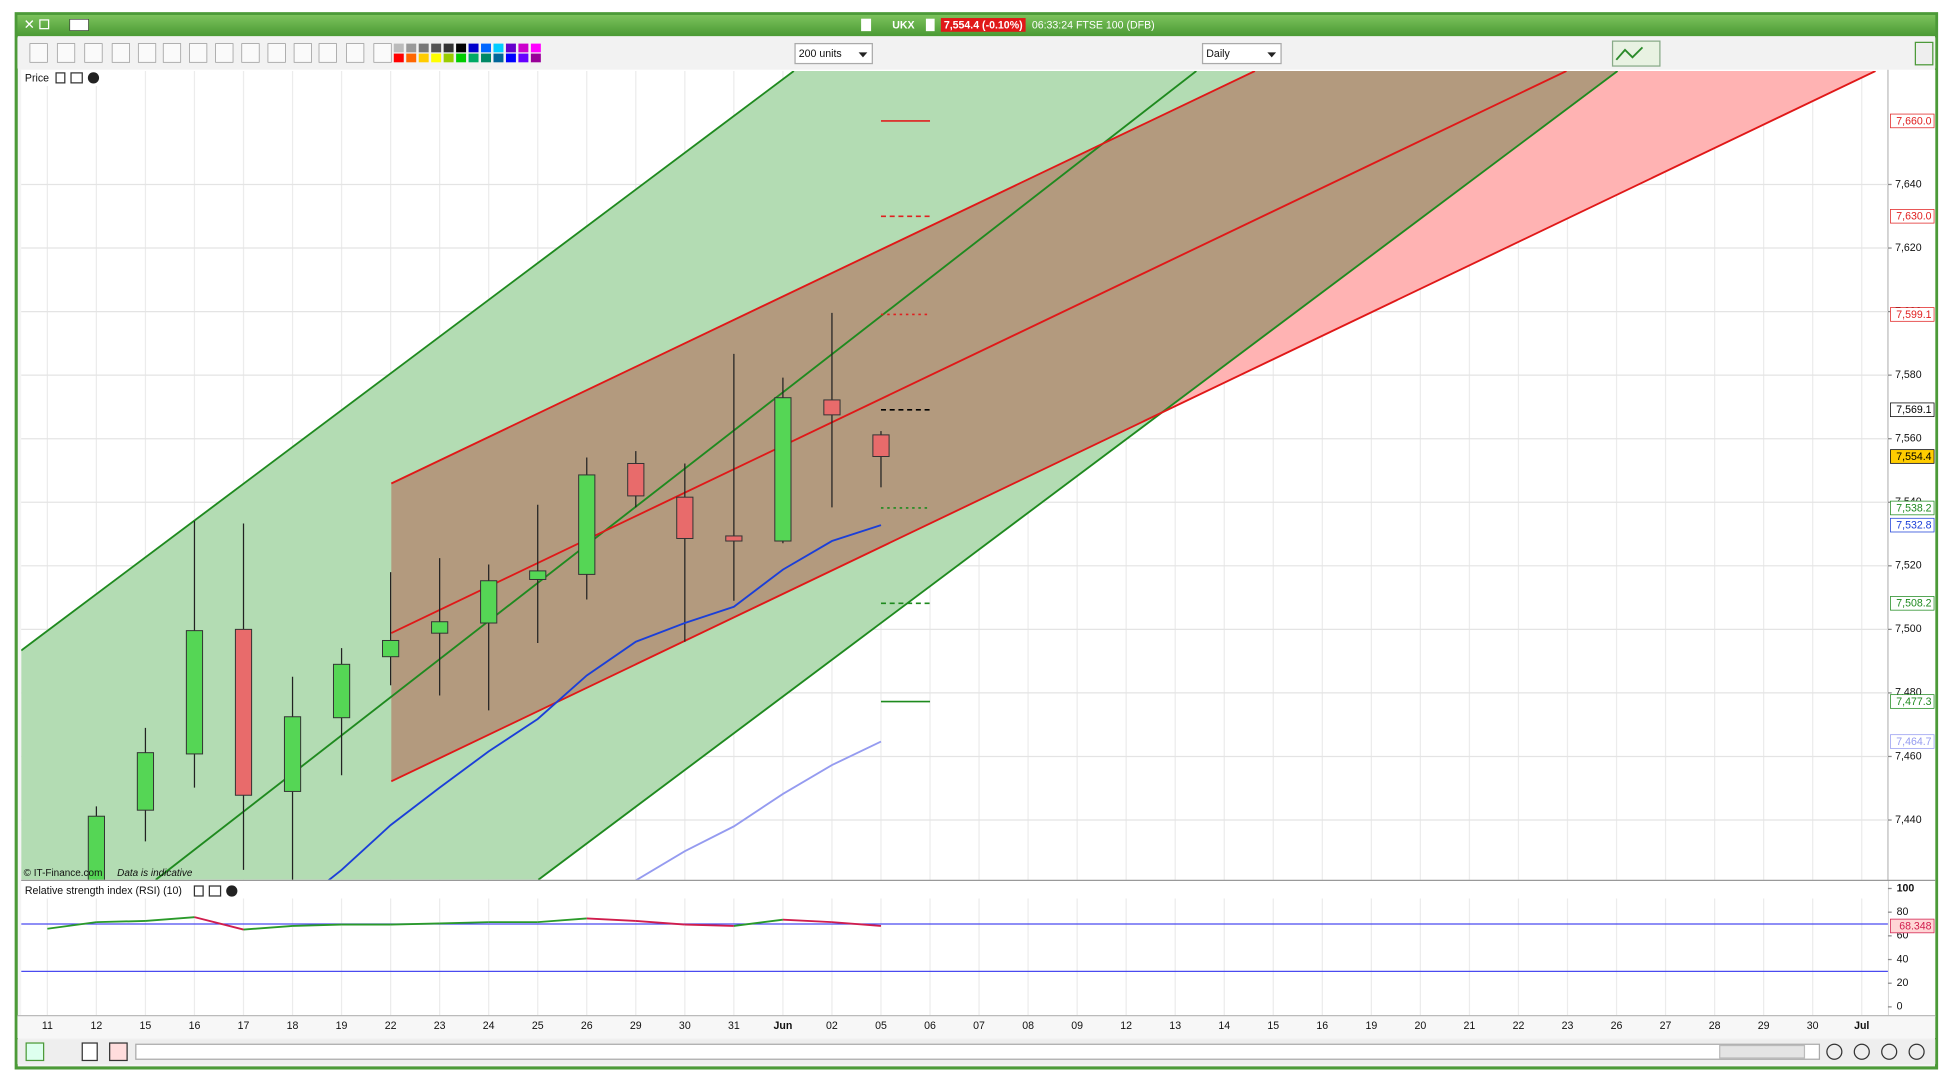 The height and width of the screenshot is (1091, 1954). Describe the element at coordinates (1568, 1026) in the screenshot. I see `x-tick-label: 23` at that location.